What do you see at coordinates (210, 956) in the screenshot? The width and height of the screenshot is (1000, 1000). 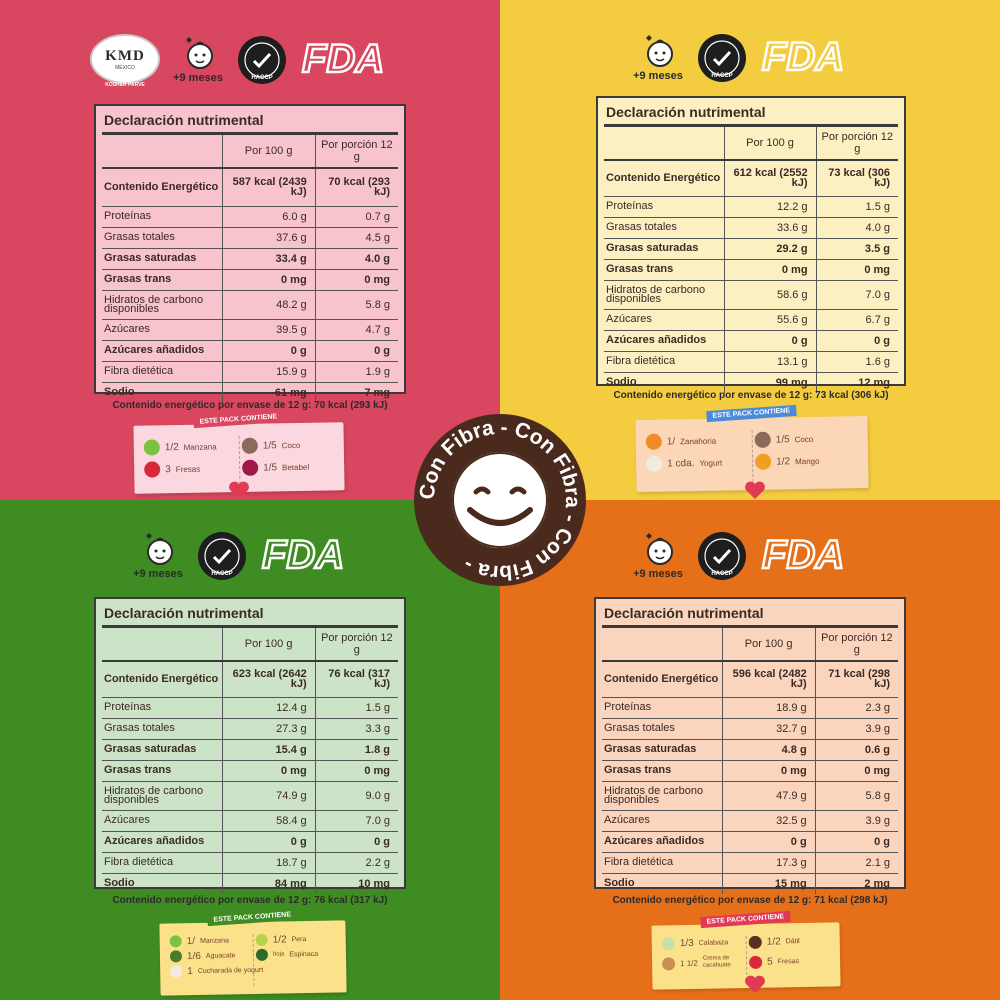 I see `pack-item: 1/6 Aguacate` at bounding box center [210, 956].